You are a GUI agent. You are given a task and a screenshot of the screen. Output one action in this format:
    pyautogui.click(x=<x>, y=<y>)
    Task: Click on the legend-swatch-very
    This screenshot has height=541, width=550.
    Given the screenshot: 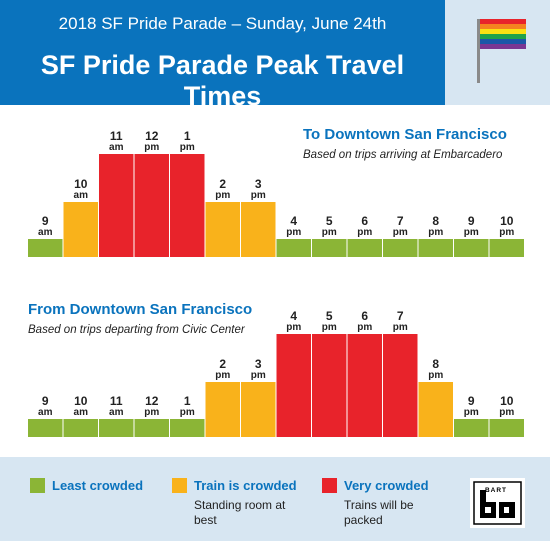 What is the action you would take?
    pyautogui.click(x=329, y=485)
    